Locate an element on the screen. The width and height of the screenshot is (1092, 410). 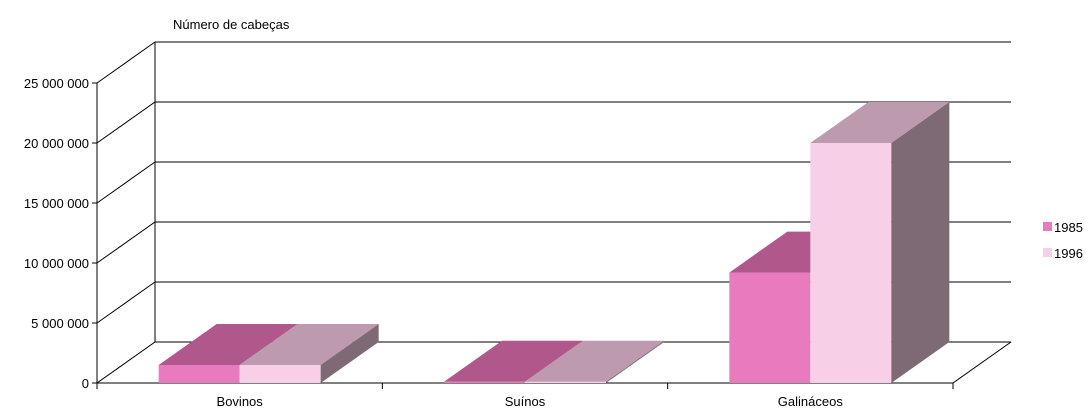
floor-edge is located at coordinates (982, 362).